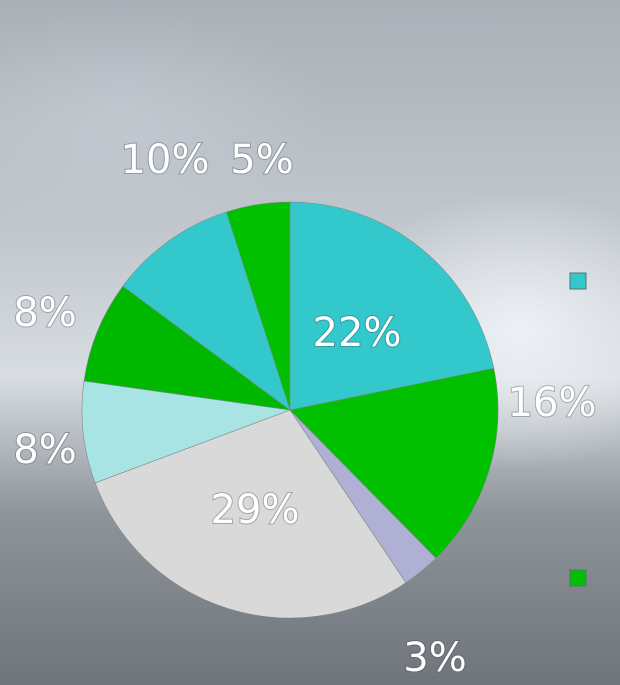  Describe the element at coordinates (165, 160) in the screenshot. I see `data-label: 10%` at that location.